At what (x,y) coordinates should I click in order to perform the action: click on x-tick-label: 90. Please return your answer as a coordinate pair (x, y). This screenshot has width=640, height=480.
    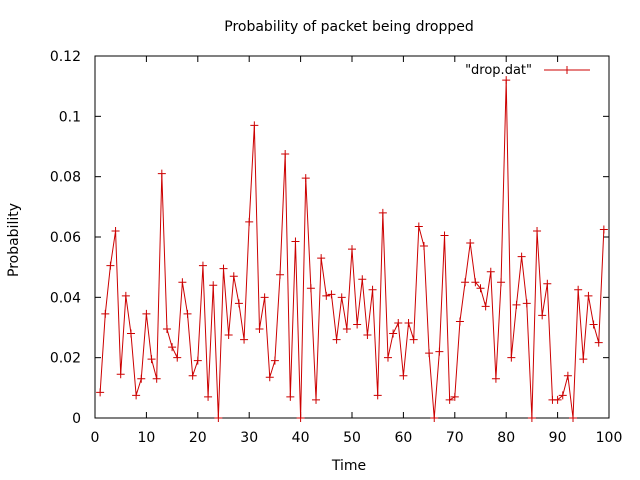
    Looking at the image, I should click on (558, 438).